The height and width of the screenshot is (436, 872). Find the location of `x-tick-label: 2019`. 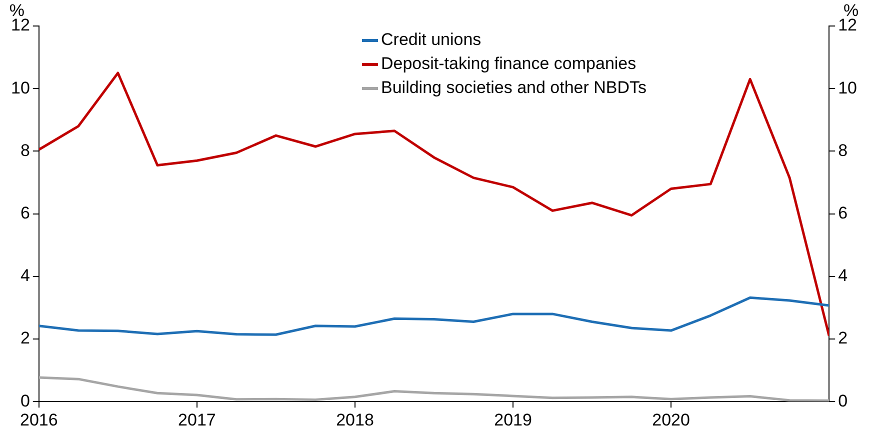

x-tick-label: 2019 is located at coordinates (513, 420).